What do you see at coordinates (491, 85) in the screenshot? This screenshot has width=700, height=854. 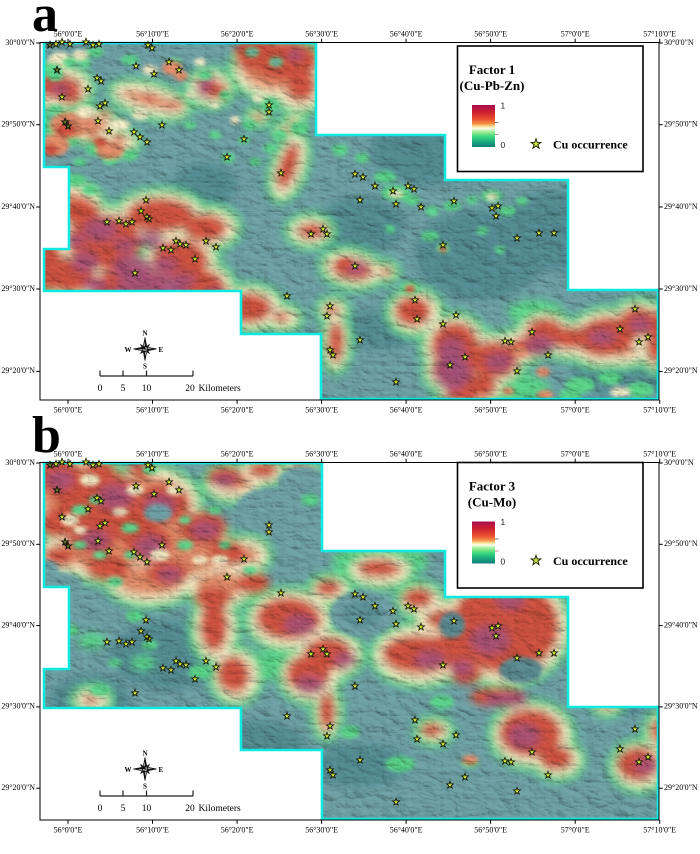 I see `svg-text: (Cu-Pb-Zn)` at bounding box center [491, 85].